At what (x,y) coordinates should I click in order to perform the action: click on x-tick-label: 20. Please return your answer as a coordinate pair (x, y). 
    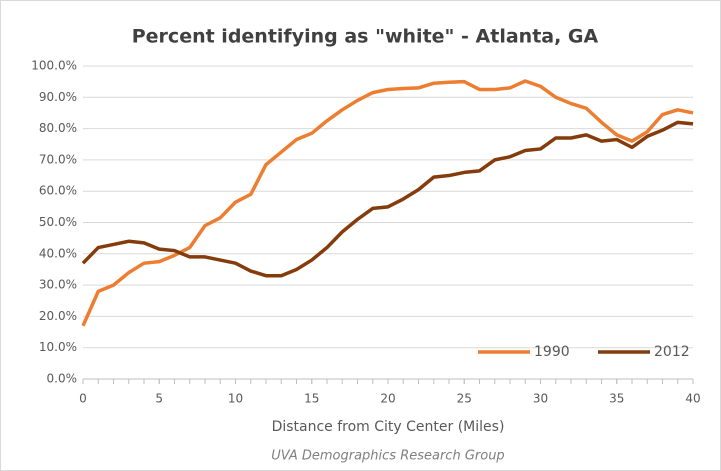
    Looking at the image, I should click on (387, 399).